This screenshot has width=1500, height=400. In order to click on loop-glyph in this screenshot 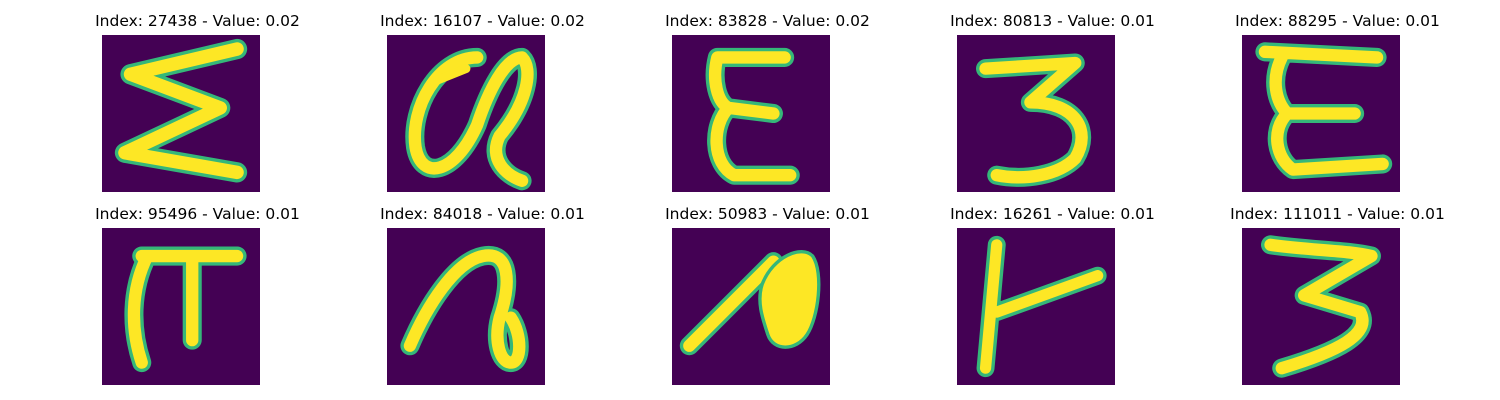, I will do `click(464, 309)`.